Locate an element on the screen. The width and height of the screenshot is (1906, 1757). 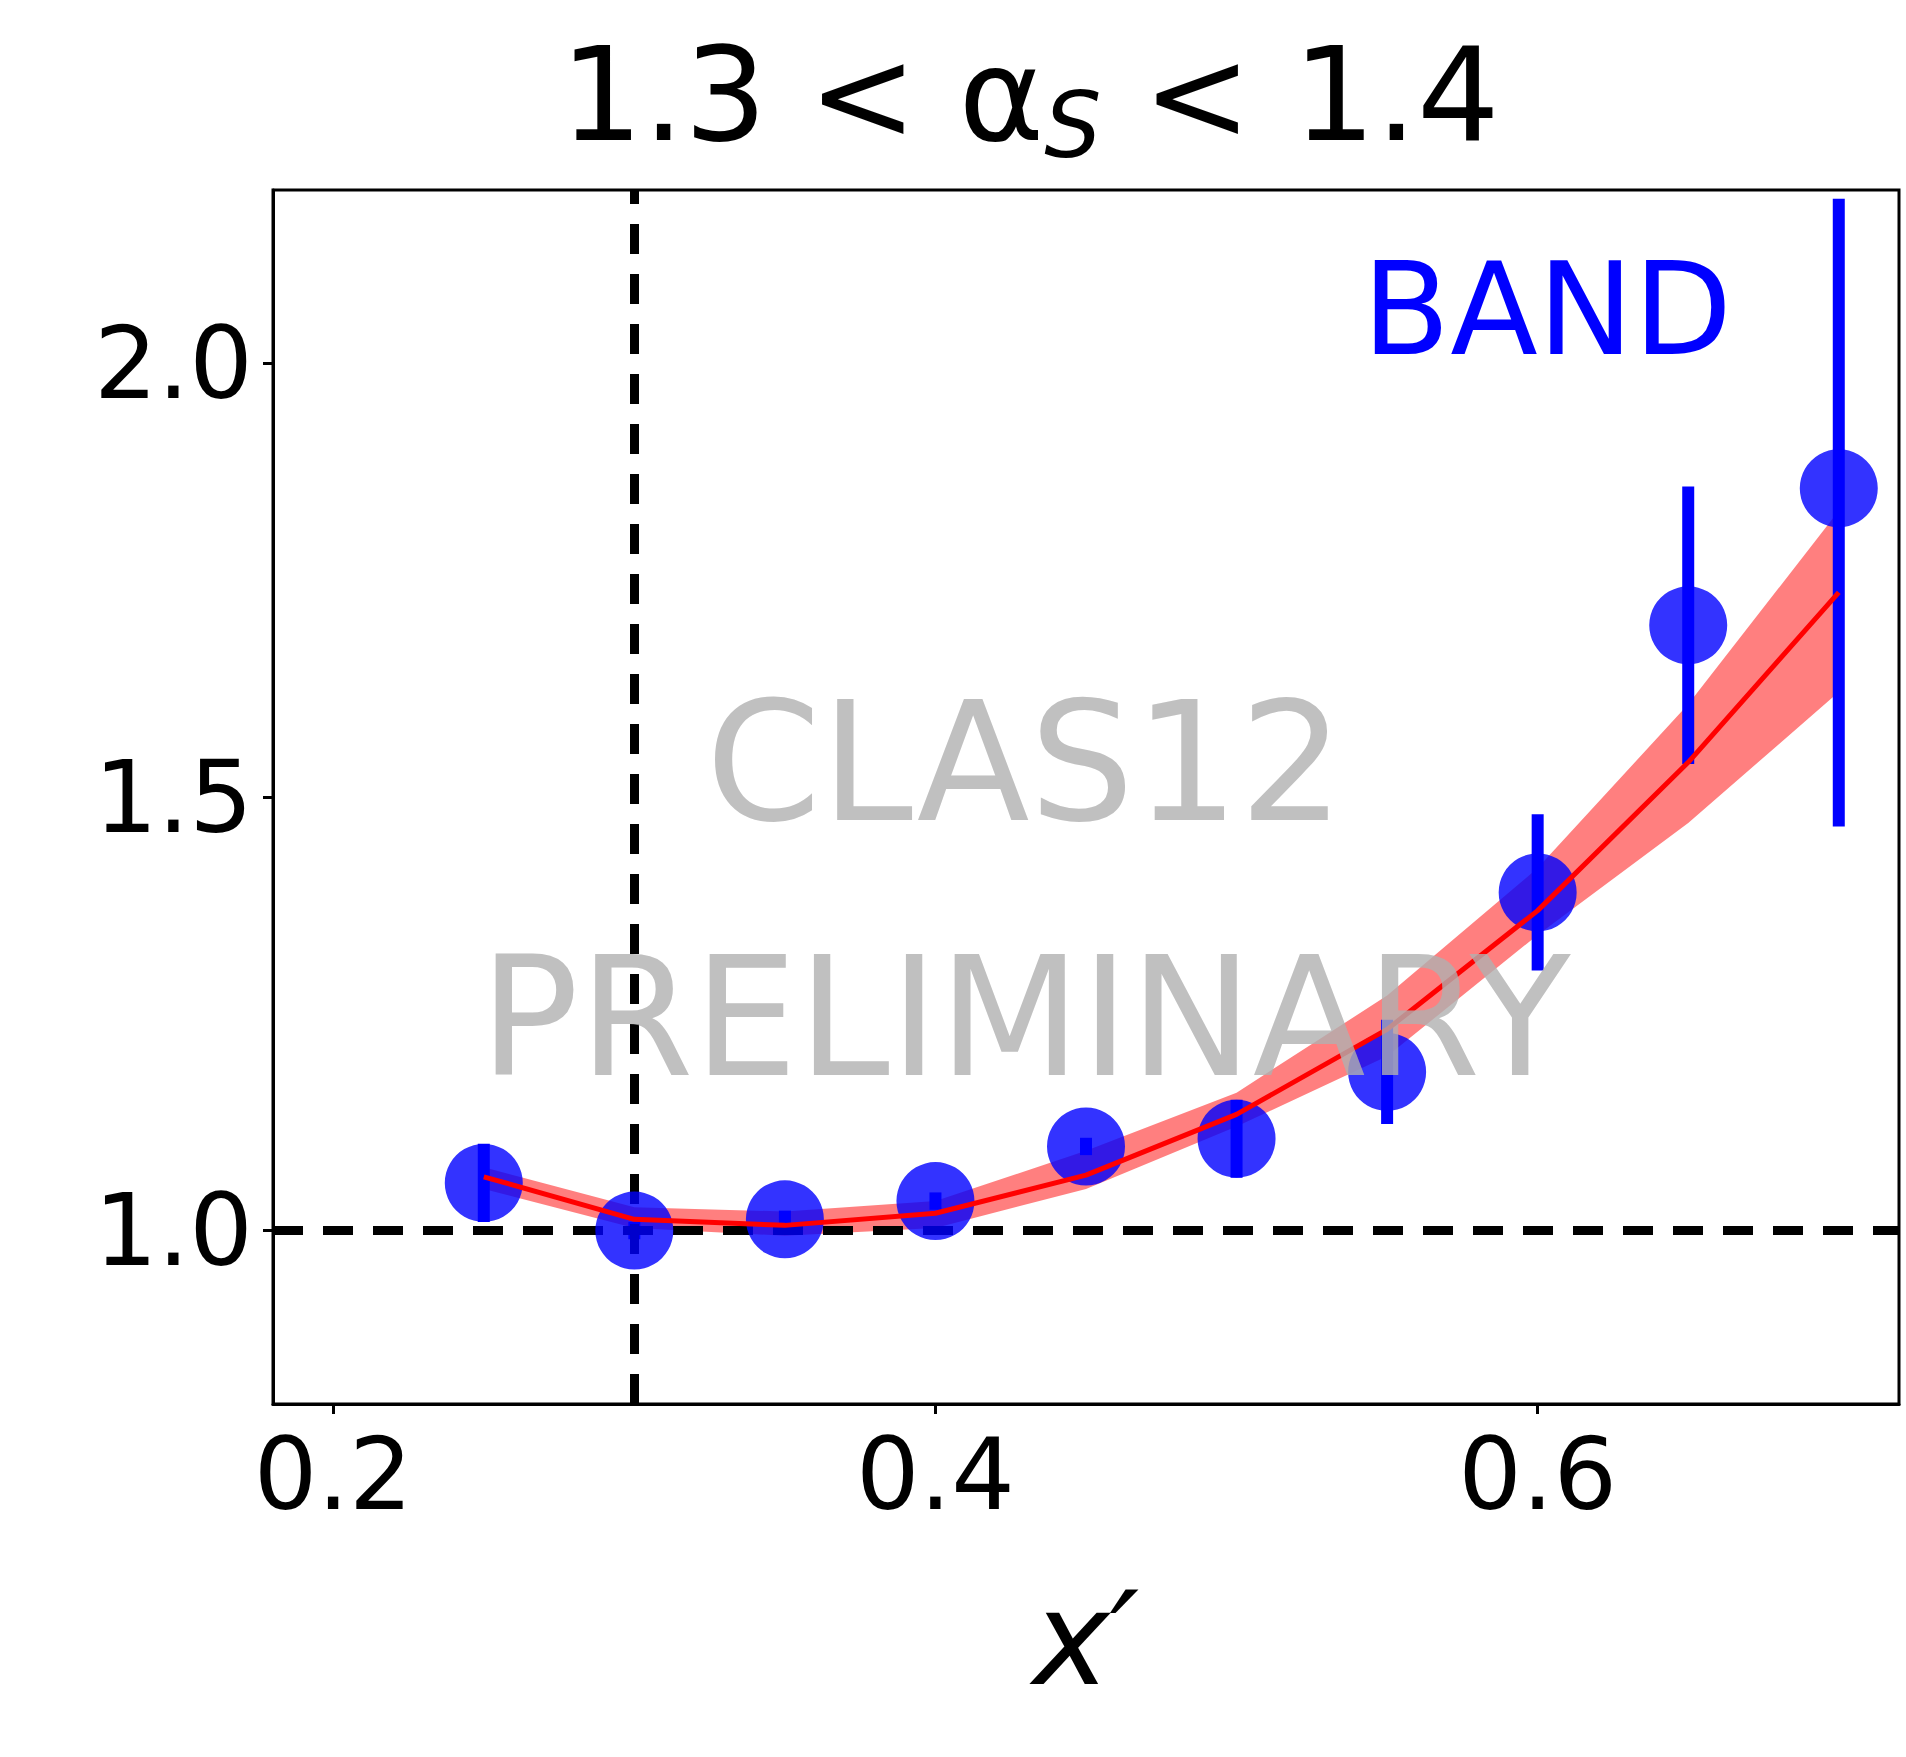
x-tick-label: 0.6 is located at coordinates (1538, 1474).